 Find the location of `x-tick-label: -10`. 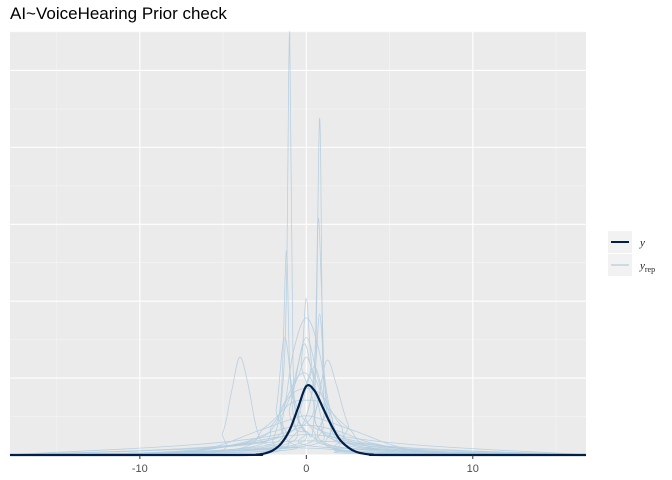

x-tick-label: -10 is located at coordinates (140, 469).